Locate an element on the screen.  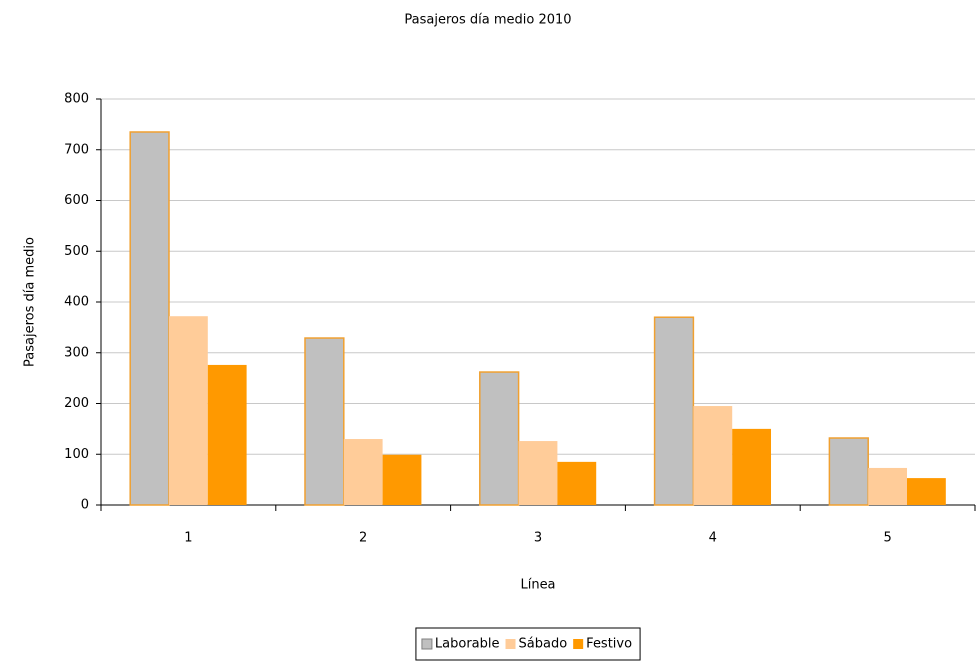
legend: Laborable Sábado Festivo is located at coordinates (528, 644).